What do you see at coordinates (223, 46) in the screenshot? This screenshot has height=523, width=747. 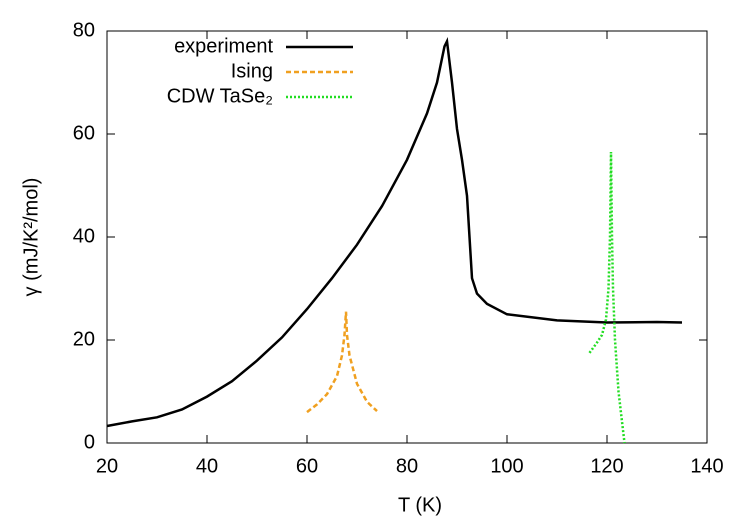 I see `legend-label: experiment` at bounding box center [223, 46].